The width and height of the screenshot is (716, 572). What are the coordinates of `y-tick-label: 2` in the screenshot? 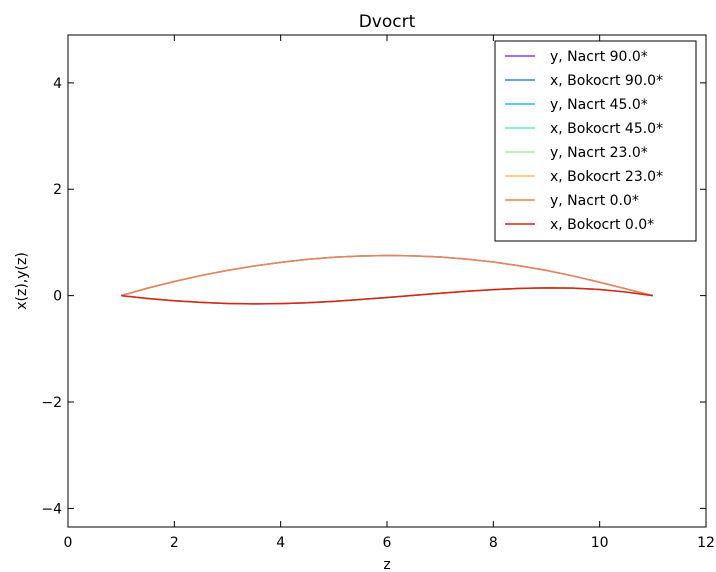 It's located at (57, 190).